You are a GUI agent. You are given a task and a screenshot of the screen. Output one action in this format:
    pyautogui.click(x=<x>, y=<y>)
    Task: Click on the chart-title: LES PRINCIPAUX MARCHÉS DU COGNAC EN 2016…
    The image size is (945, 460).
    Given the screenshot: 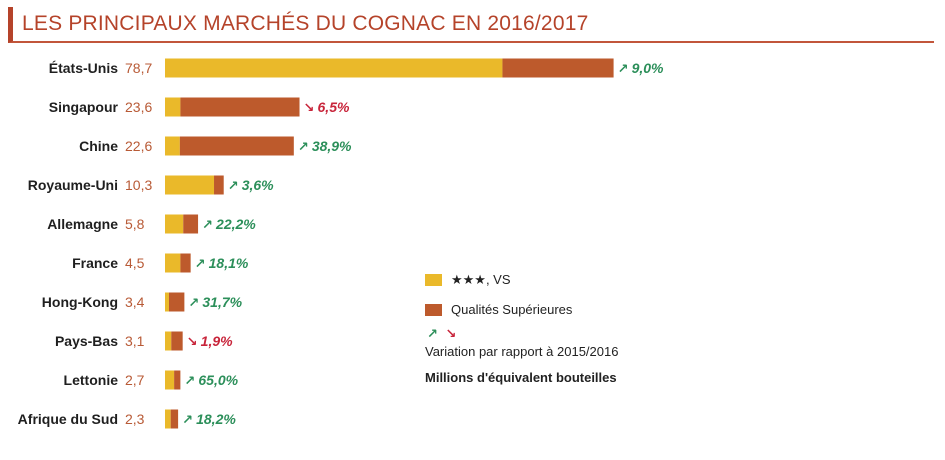 What is the action you would take?
    pyautogui.click(x=305, y=23)
    